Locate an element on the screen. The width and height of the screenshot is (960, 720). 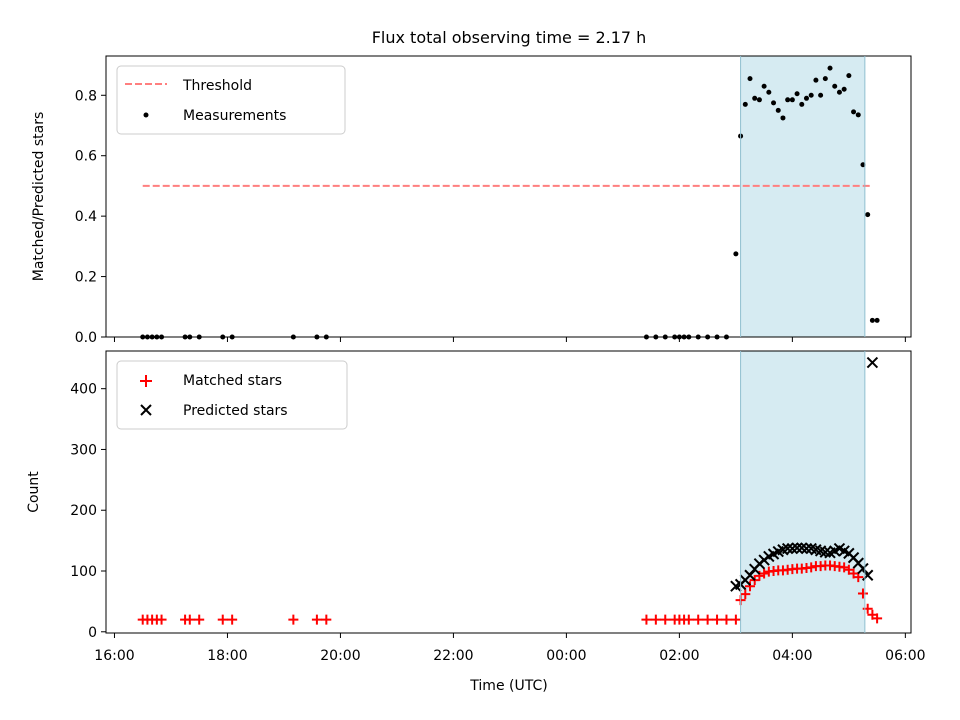
measurements-legend-label: Measurements is located at coordinates (234, 116).